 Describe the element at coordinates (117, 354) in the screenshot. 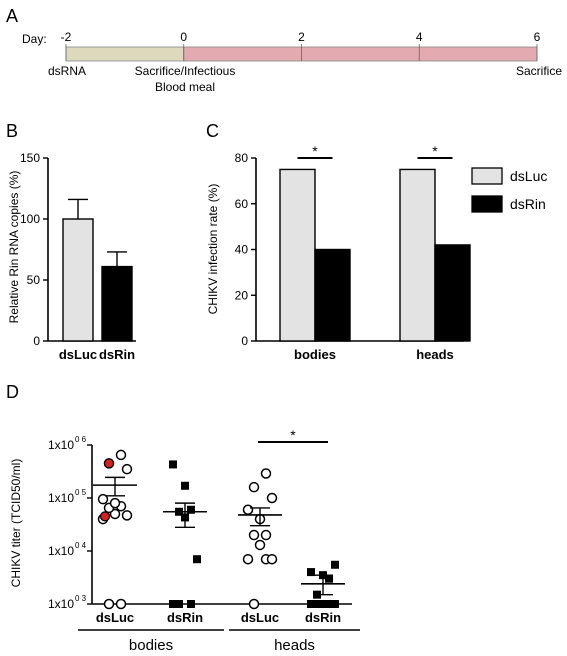

I see `chart-b-xtick-label: dsRin` at that location.